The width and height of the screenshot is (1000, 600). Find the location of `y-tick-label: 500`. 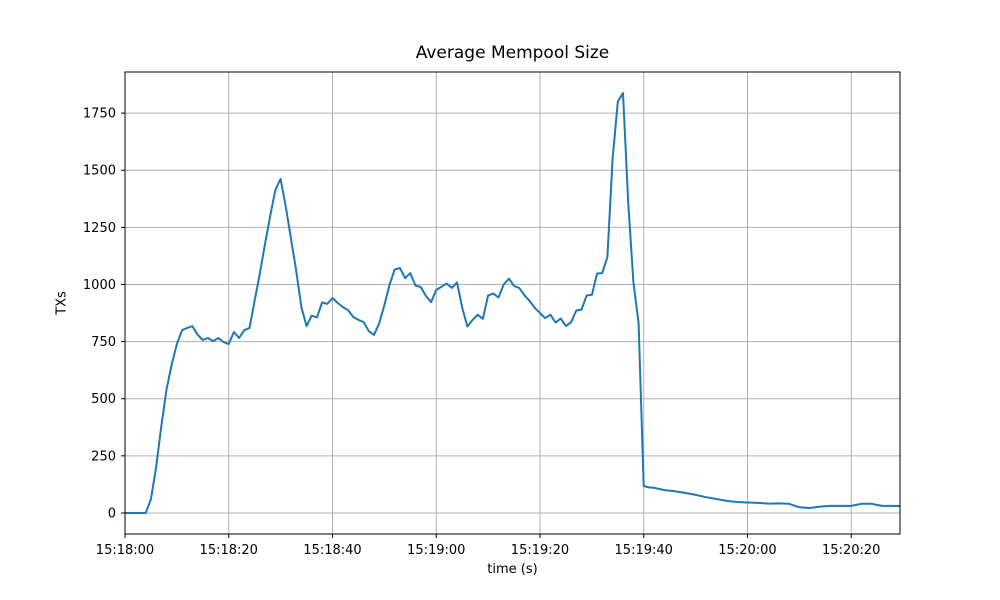

y-tick-label: 500 is located at coordinates (103, 399).